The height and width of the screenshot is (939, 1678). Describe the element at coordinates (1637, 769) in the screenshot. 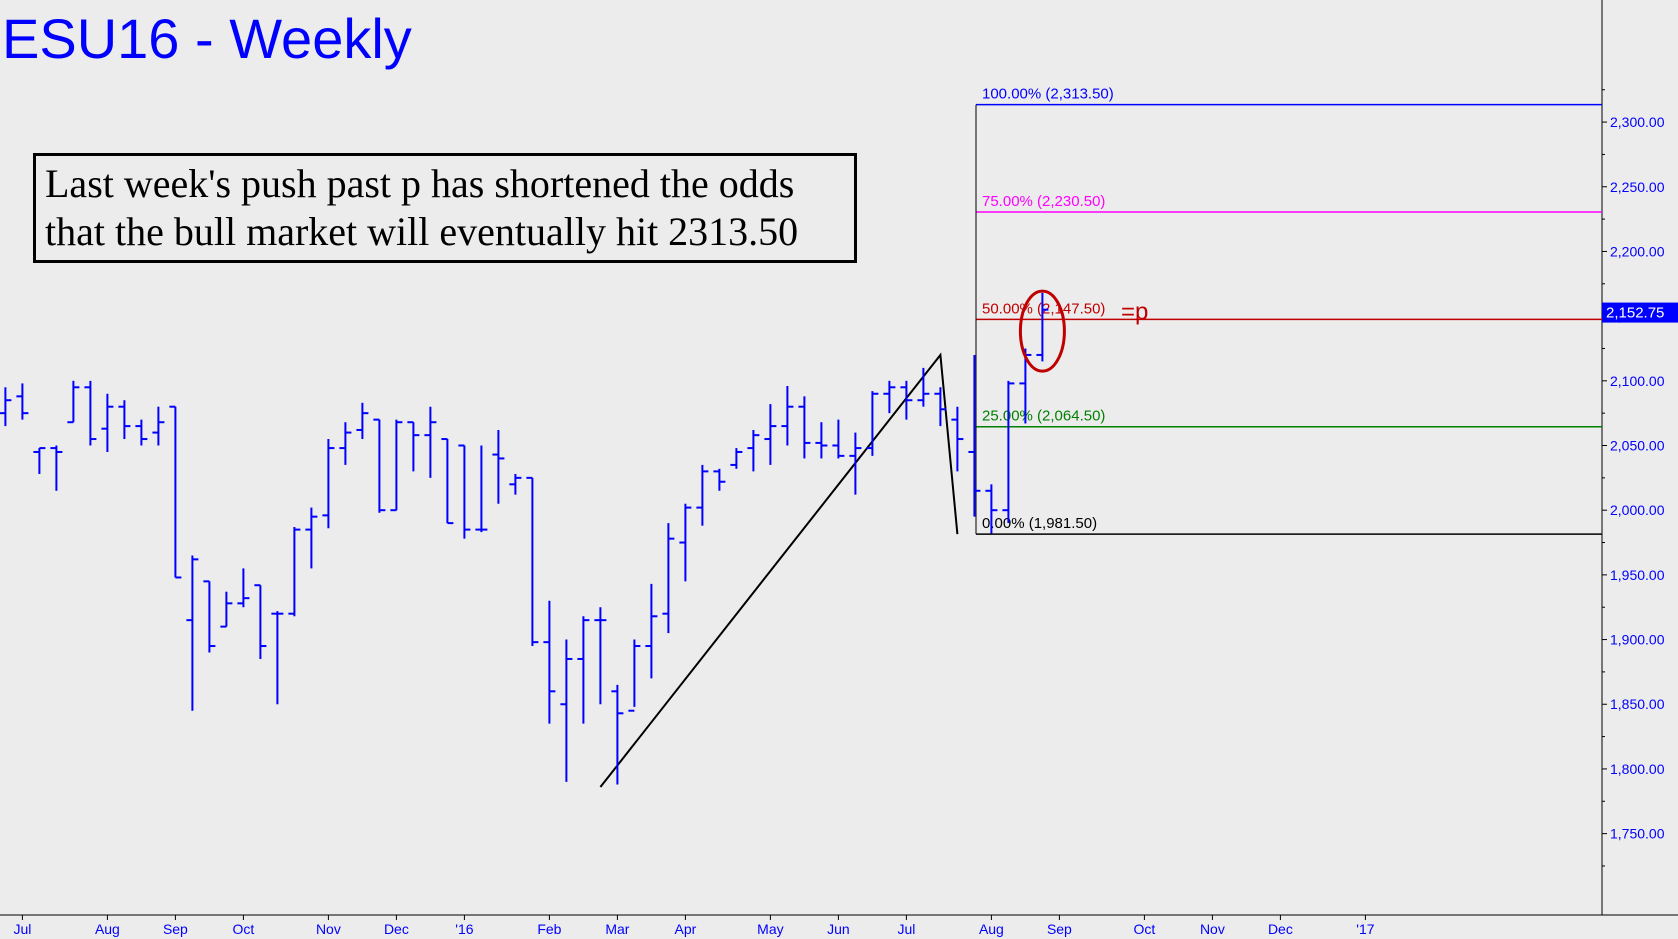

I see `y-tick-label: 1,800.00` at that location.